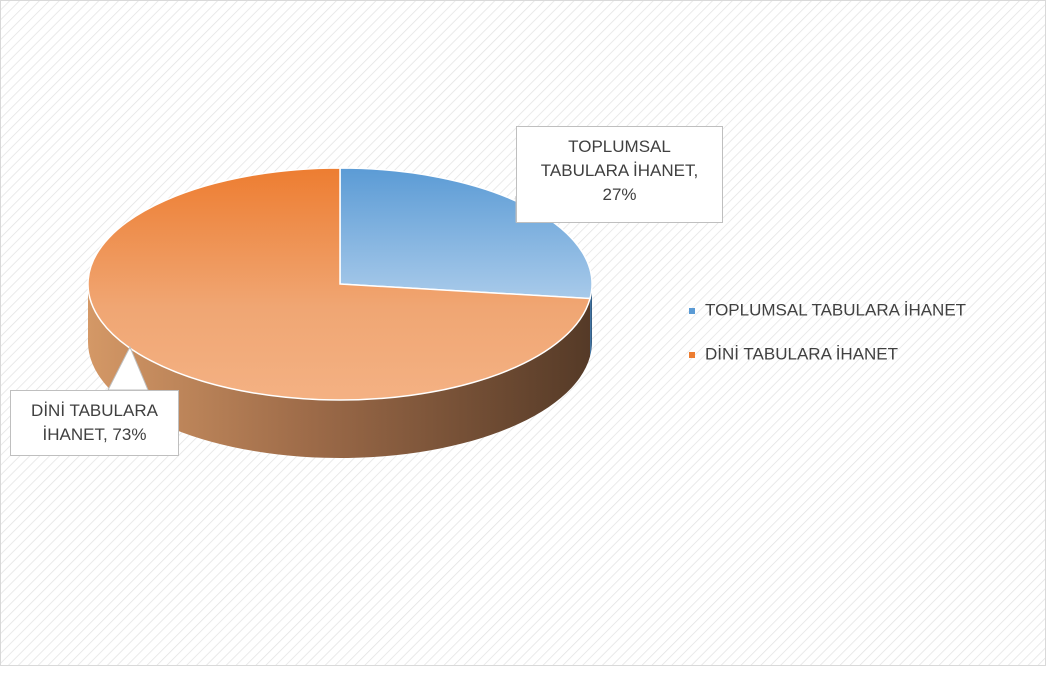 The width and height of the screenshot is (1046, 673). Describe the element at coordinates (835, 309) in the screenshot. I see `legend-label: TOPLUMSAL TABULARA İHANET` at that location.